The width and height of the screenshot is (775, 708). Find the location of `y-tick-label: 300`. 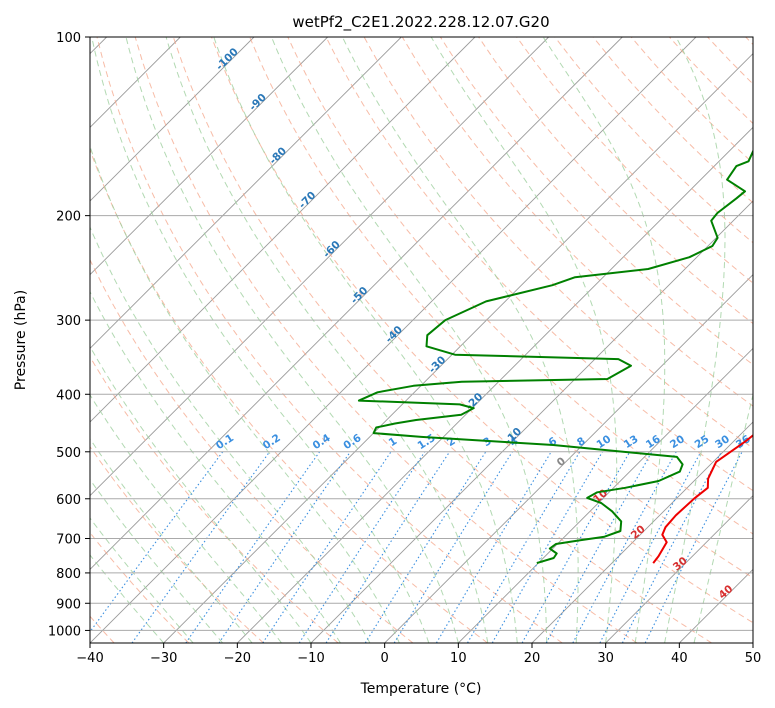

y-tick-label: 300 is located at coordinates (68, 321).